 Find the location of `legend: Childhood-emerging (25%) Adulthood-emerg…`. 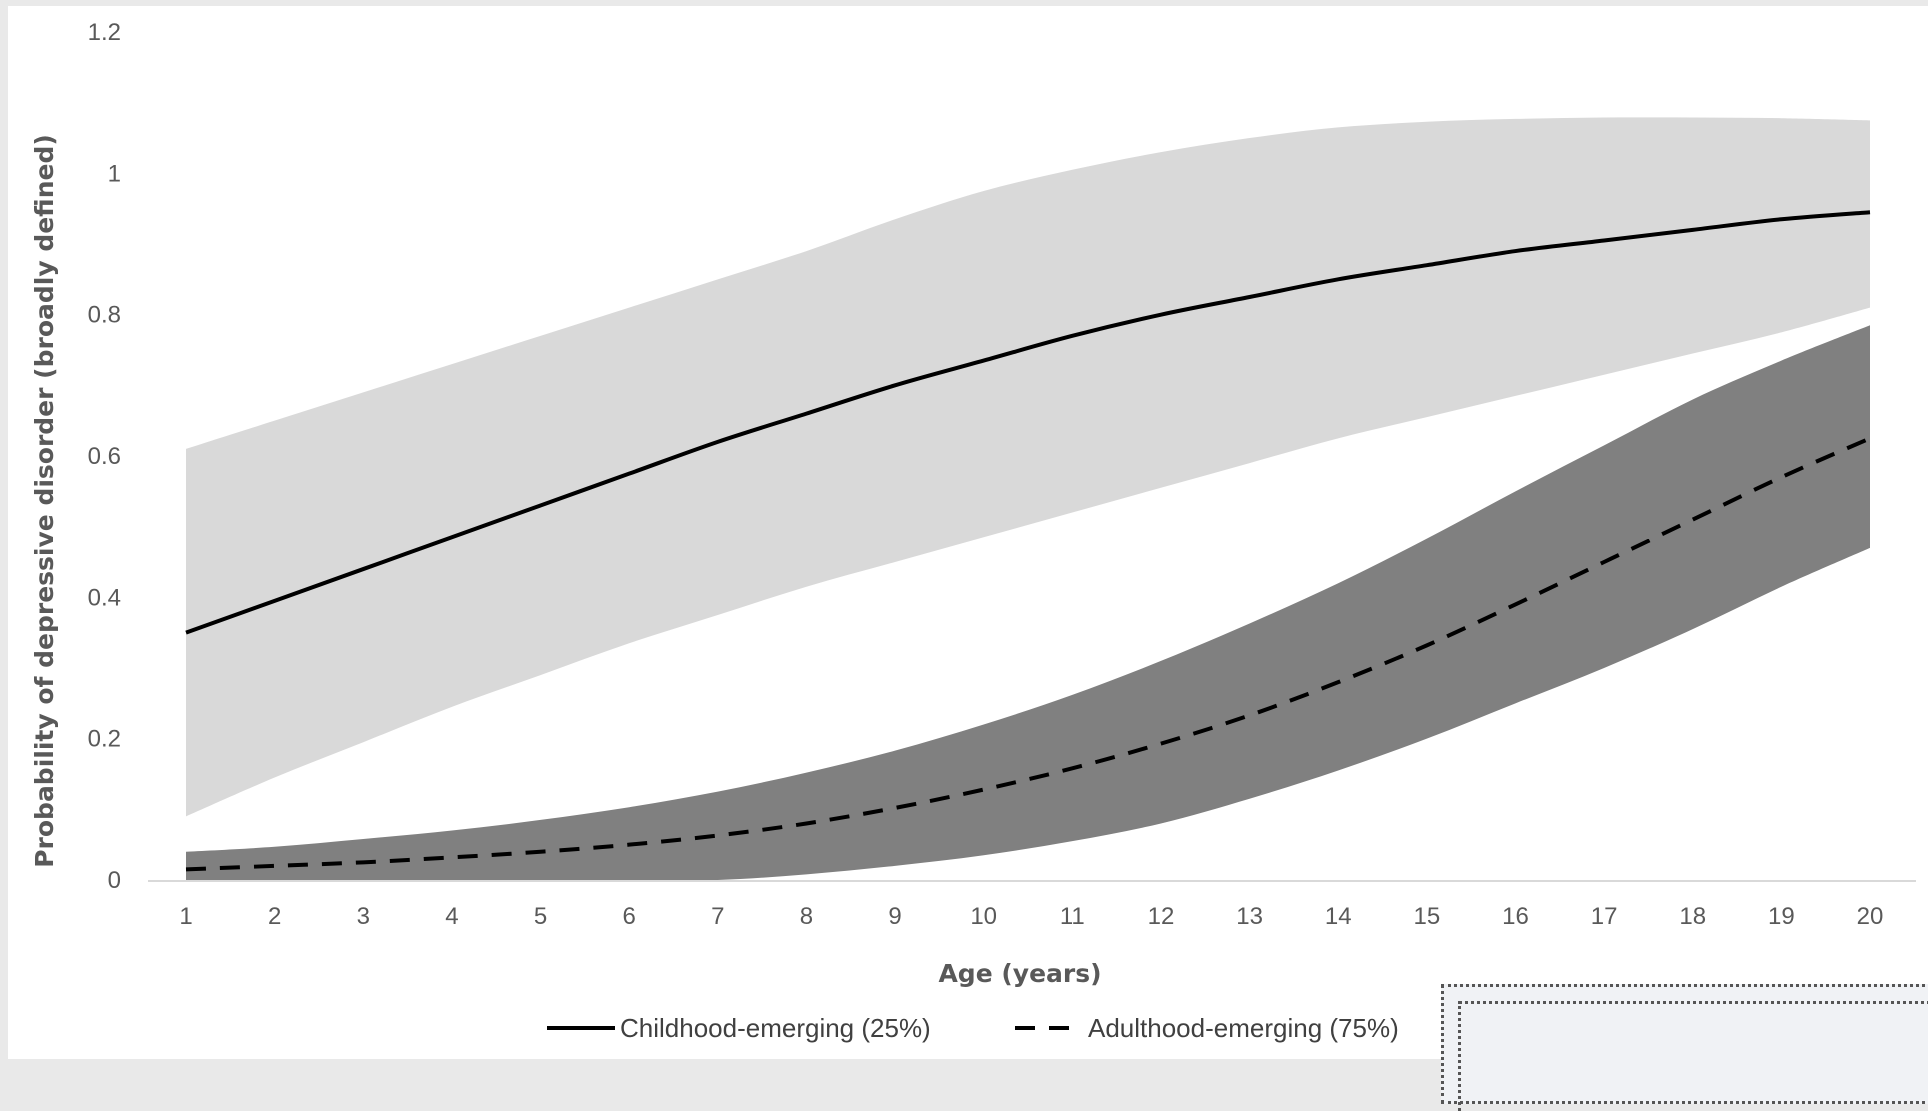

legend: Childhood-emerging (25%) Adulthood-emerg… is located at coordinates (973, 1028).